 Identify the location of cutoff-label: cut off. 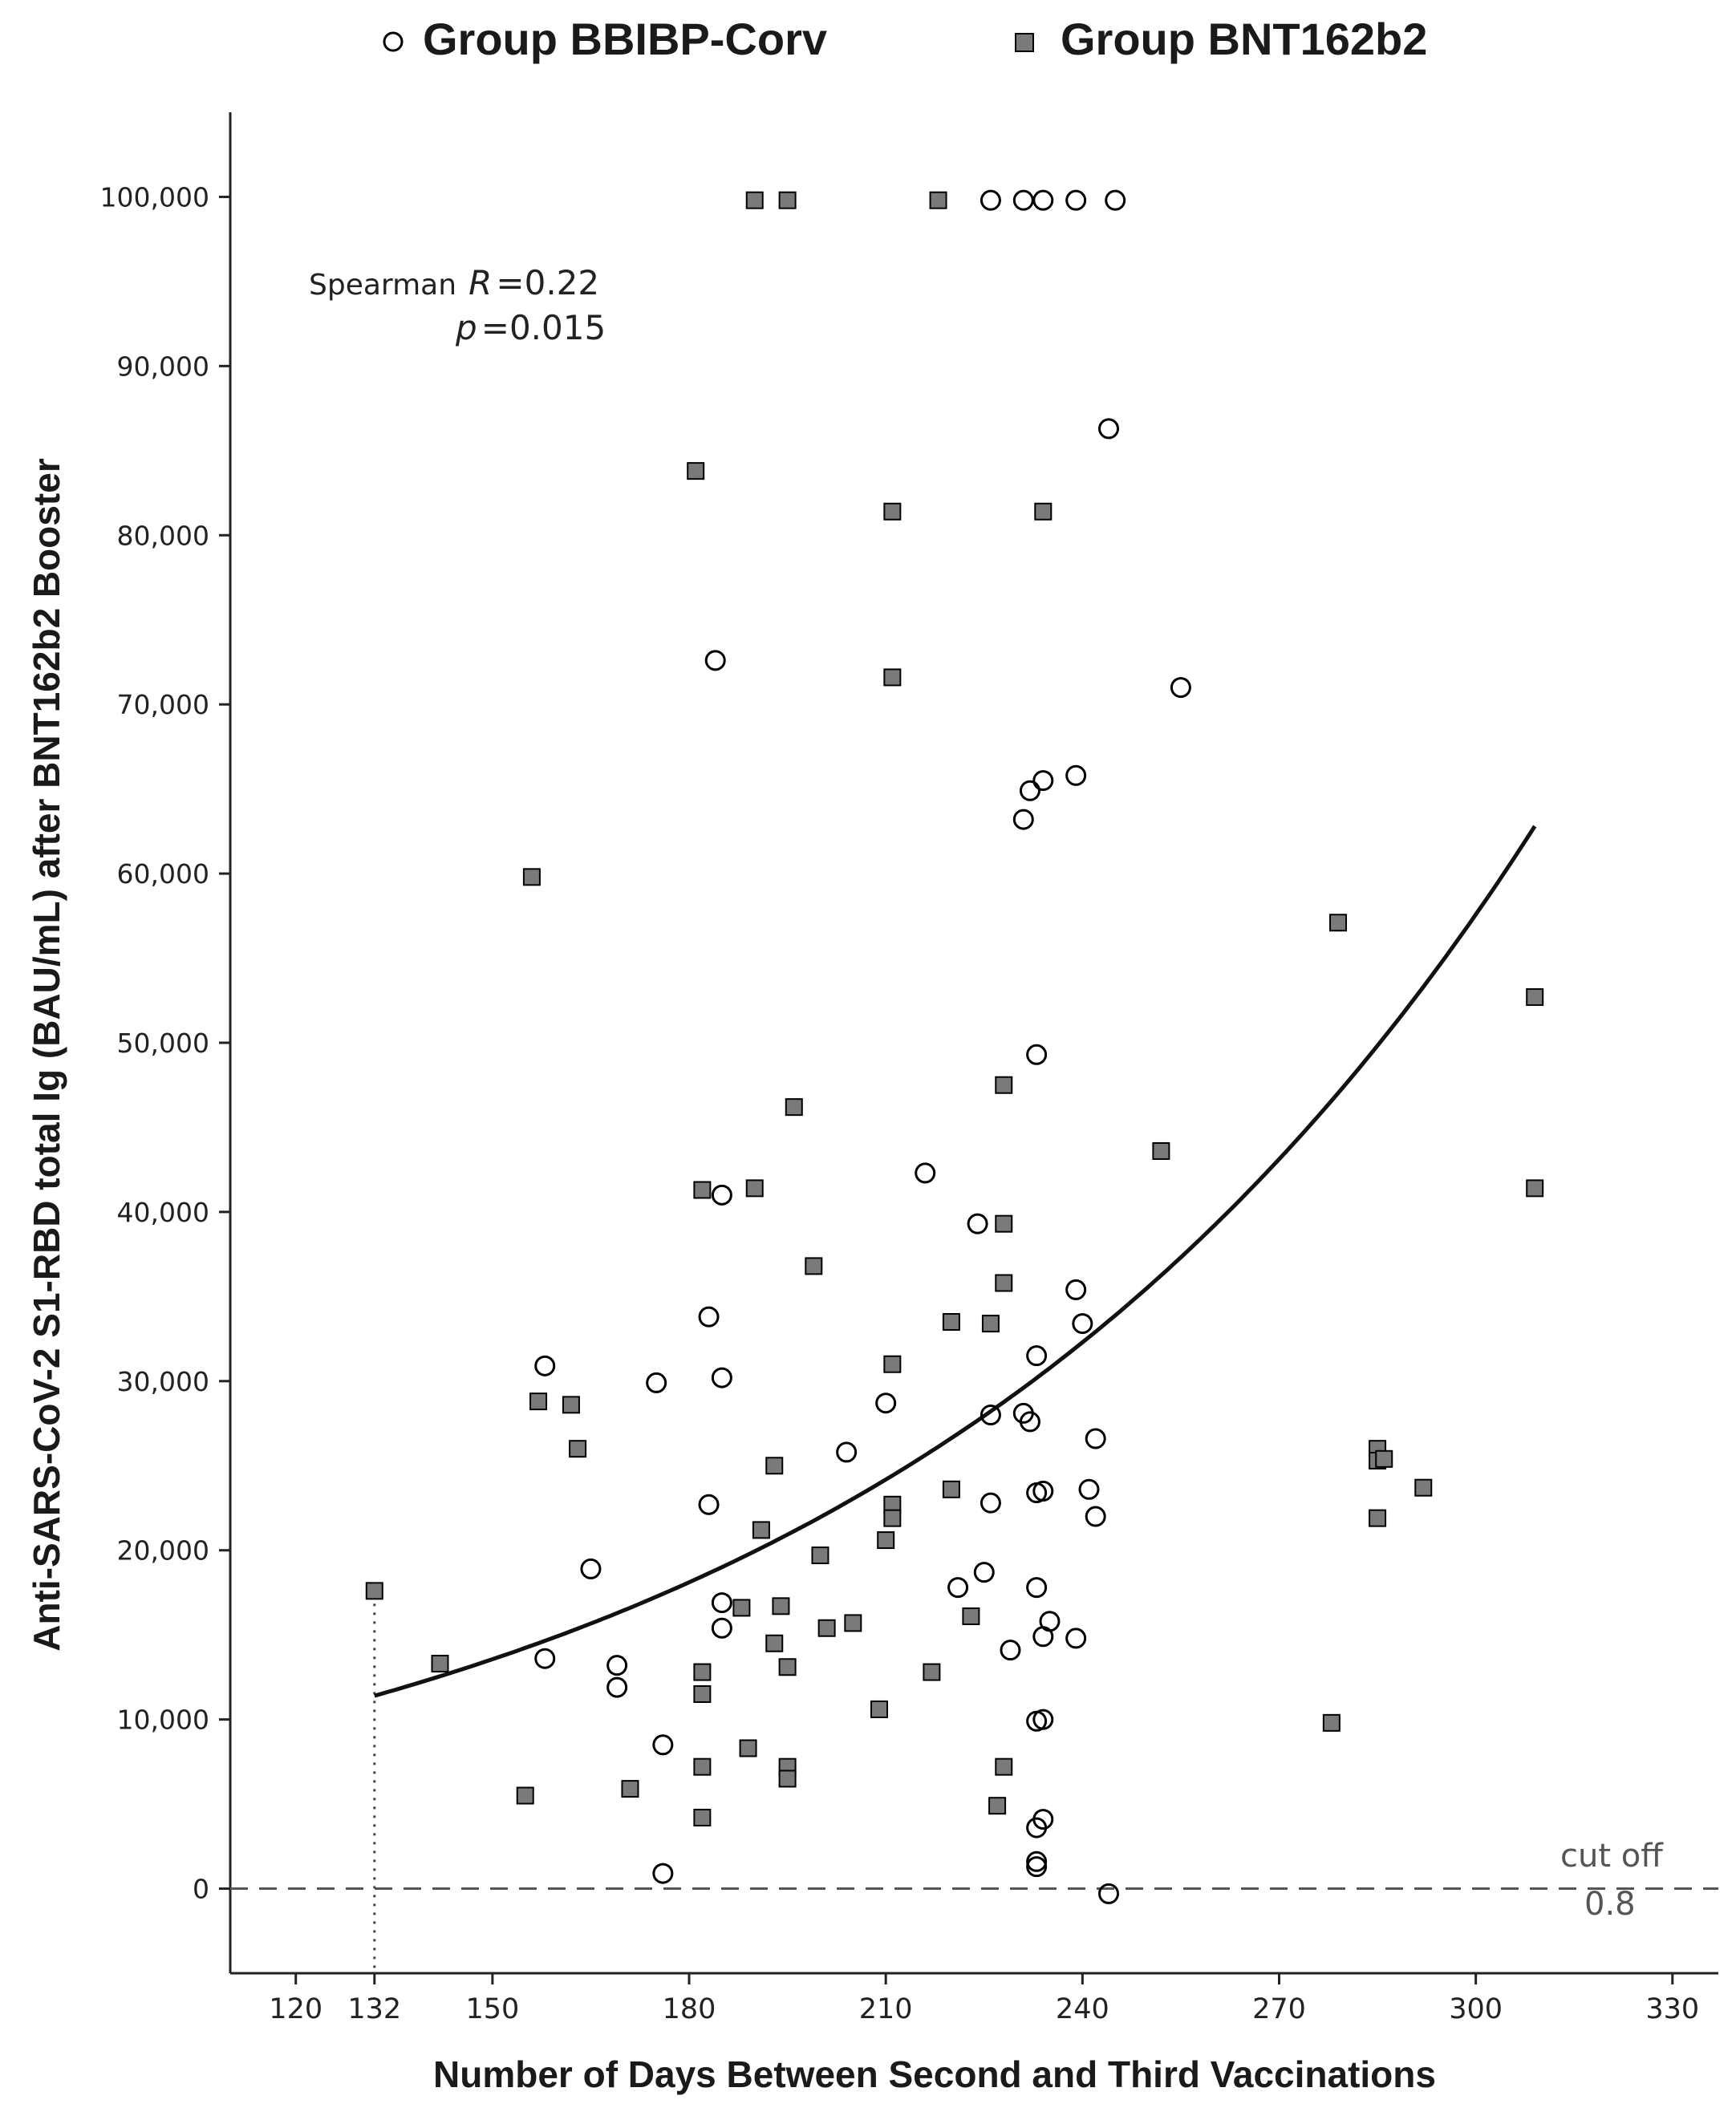
(1612, 1856).